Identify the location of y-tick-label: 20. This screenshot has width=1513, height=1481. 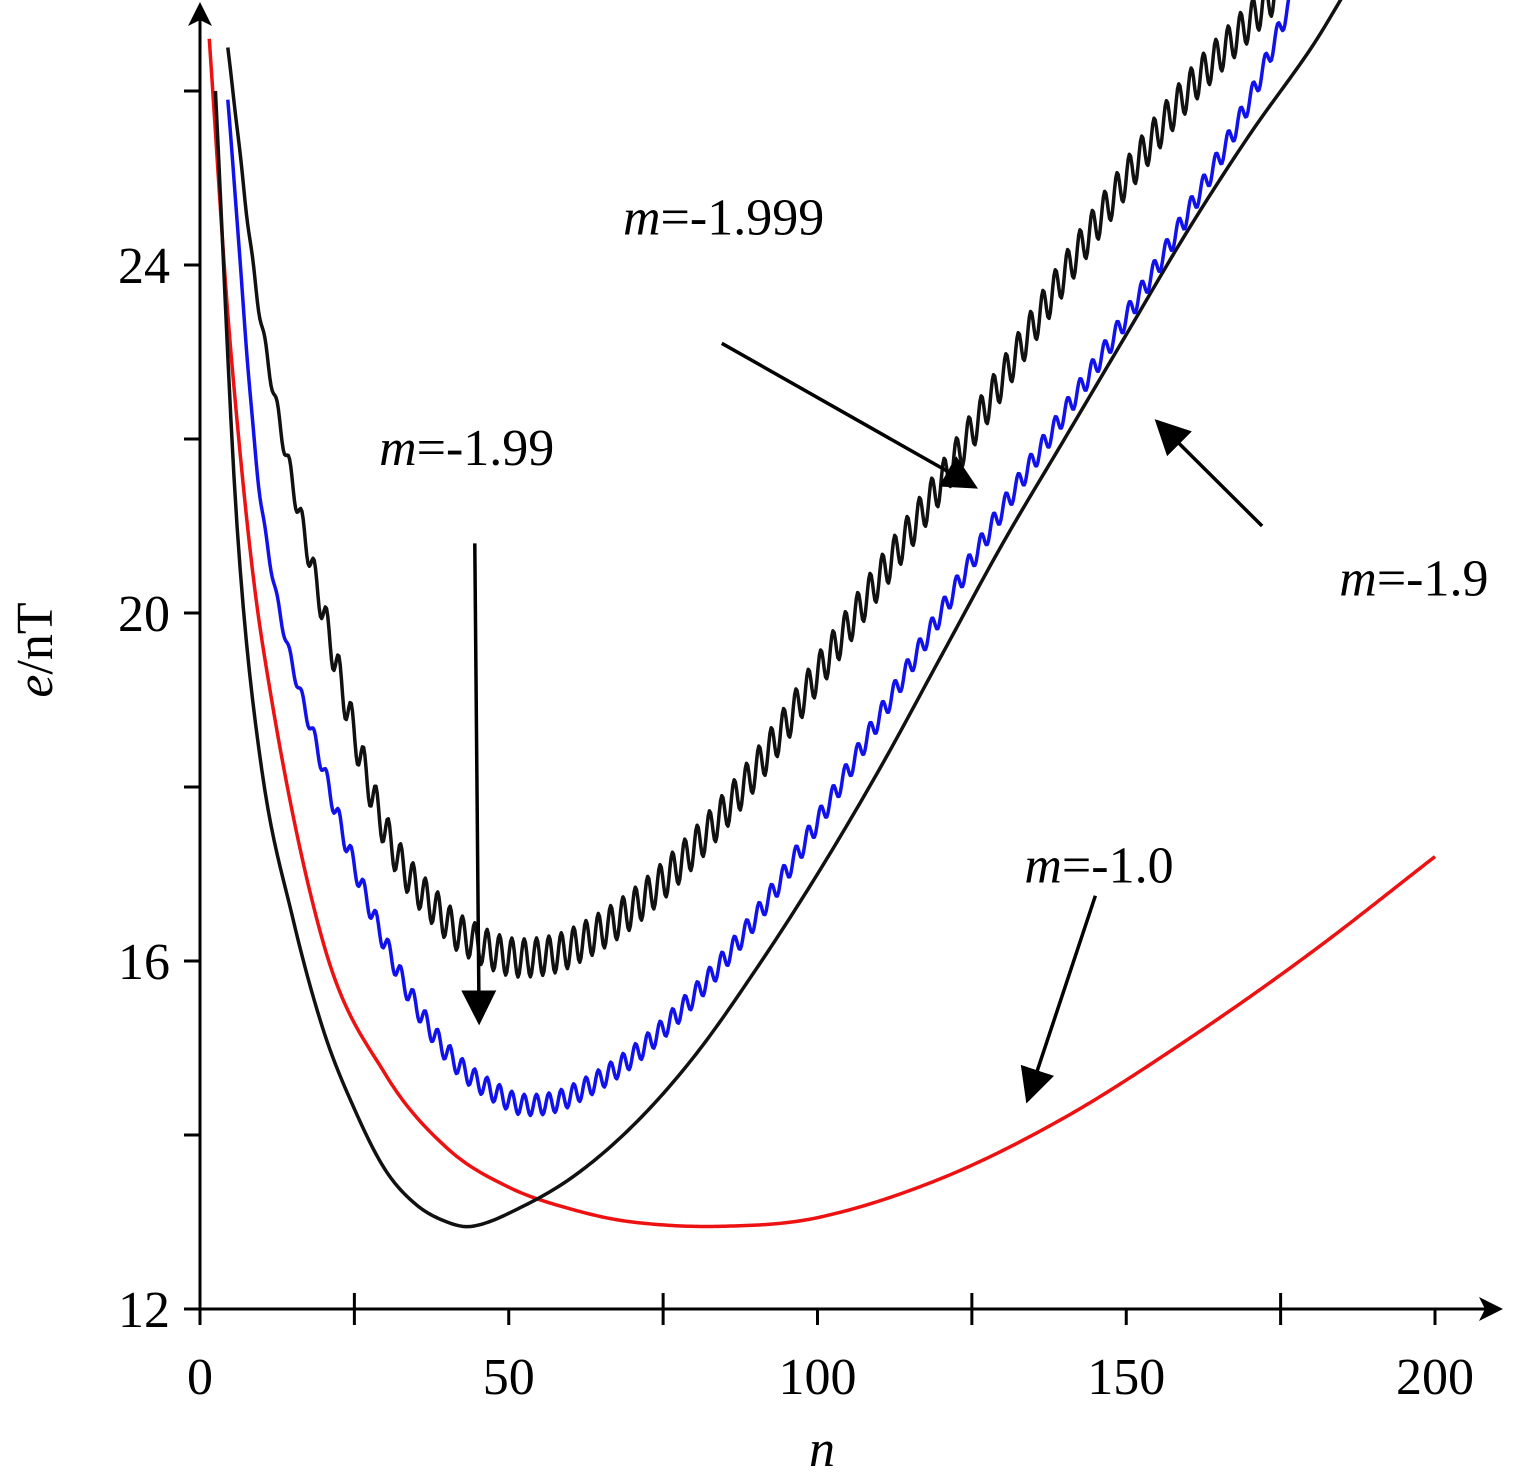
(144, 614).